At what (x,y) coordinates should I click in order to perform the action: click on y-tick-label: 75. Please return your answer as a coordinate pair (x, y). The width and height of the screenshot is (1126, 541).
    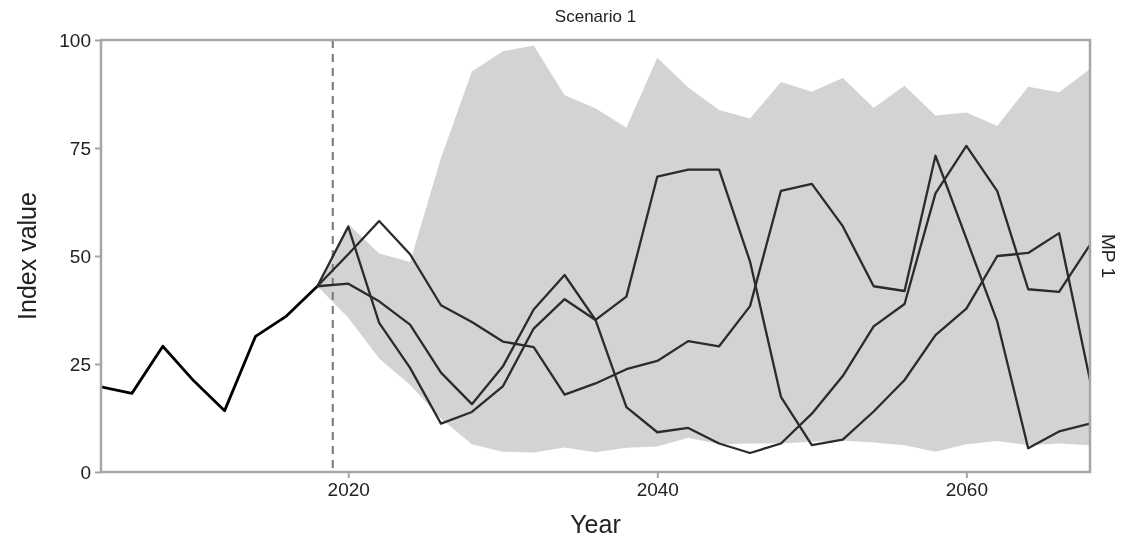
    Looking at the image, I should click on (80, 148).